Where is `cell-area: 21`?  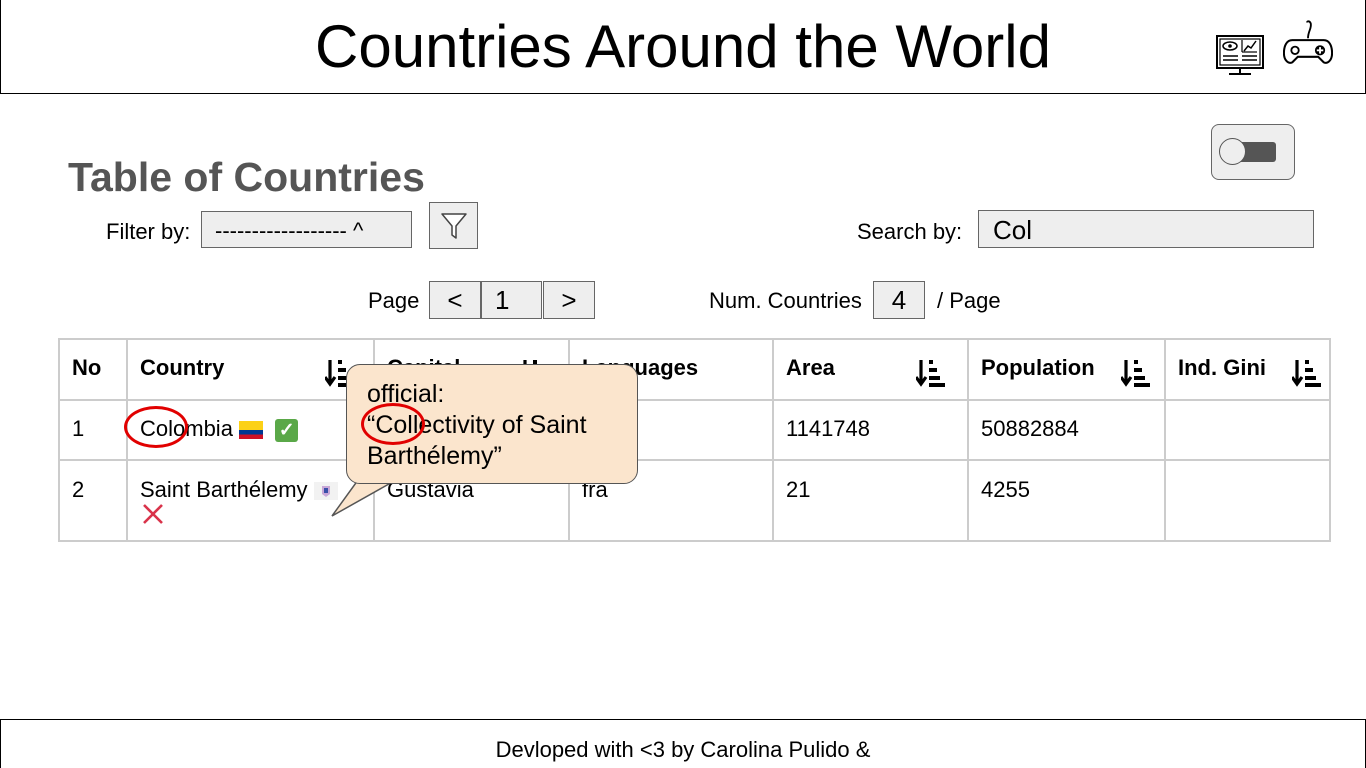
cell-area: 21 is located at coordinates (798, 489).